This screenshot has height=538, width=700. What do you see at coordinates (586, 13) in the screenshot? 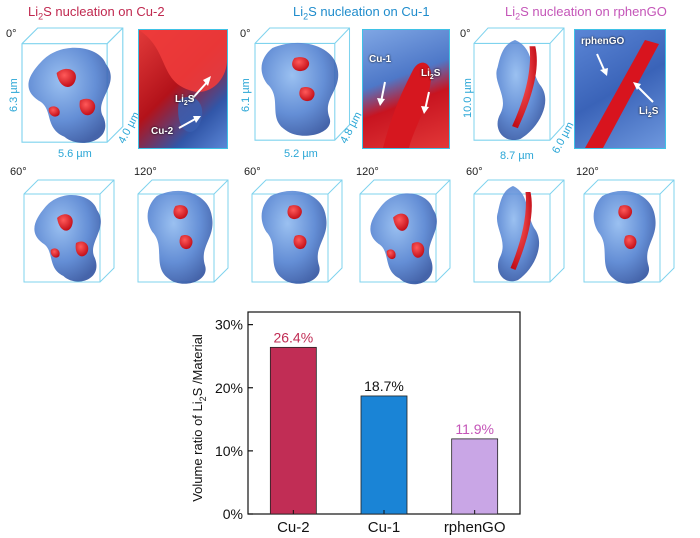
I see `panel-title-rphengo: Li2S nucleation on rphenGO` at bounding box center [586, 13].